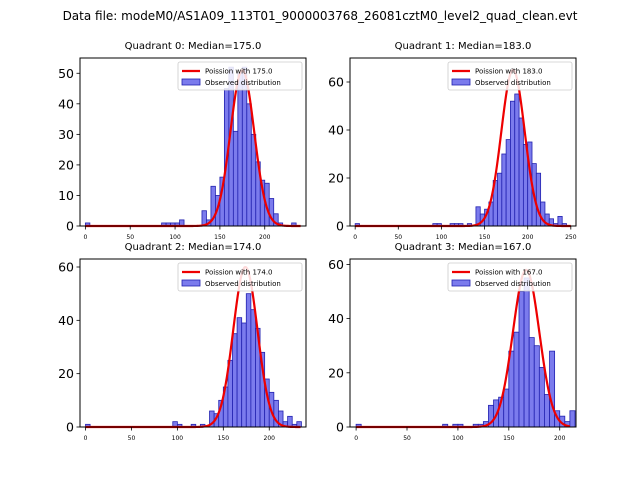 Image resolution: width=640 pixels, height=480 pixels. Describe the element at coordinates (66, 195) in the screenshot. I see `y-tick-label: 10` at that location.